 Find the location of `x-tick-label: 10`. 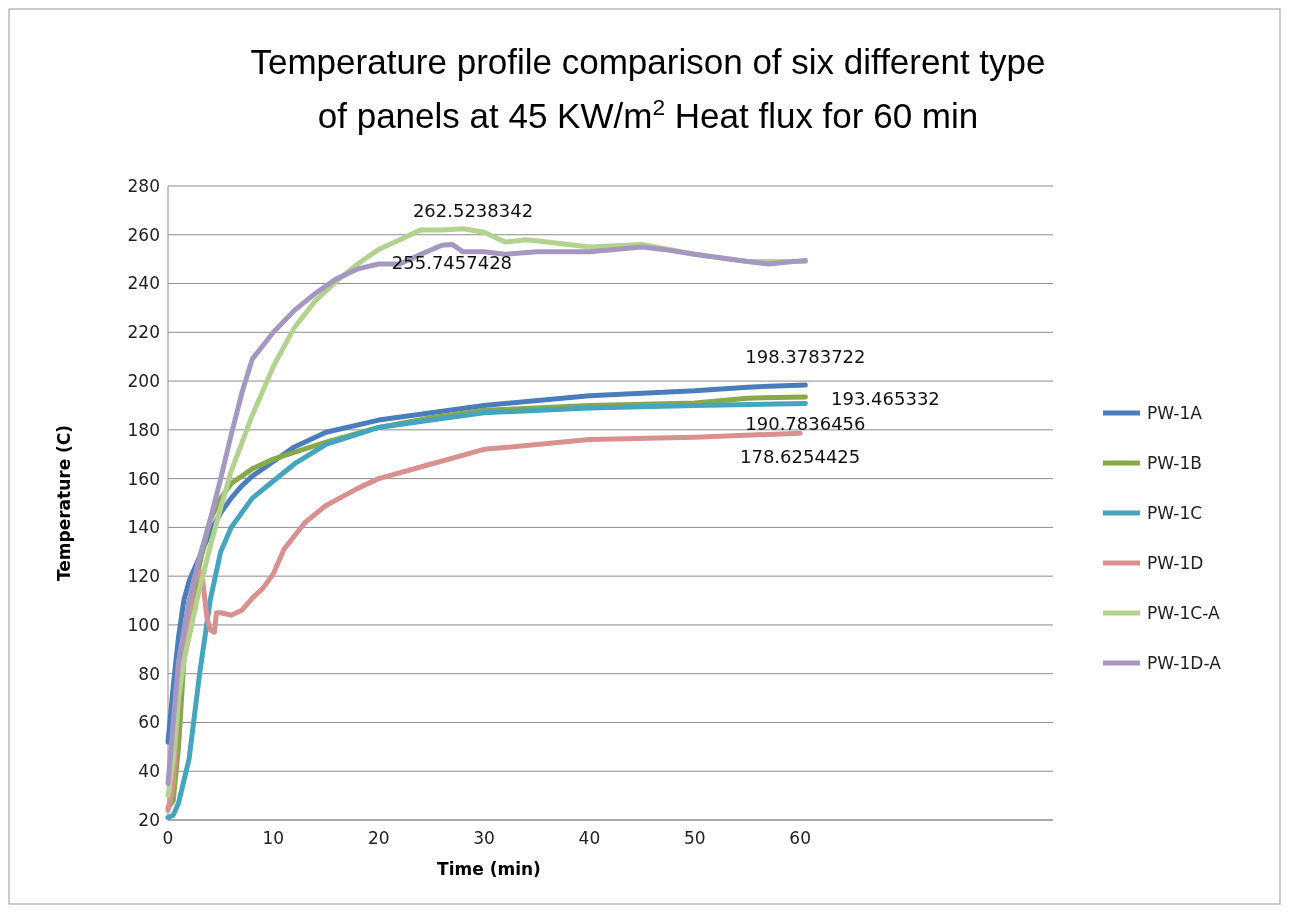

x-tick-label: 10 is located at coordinates (273, 838).